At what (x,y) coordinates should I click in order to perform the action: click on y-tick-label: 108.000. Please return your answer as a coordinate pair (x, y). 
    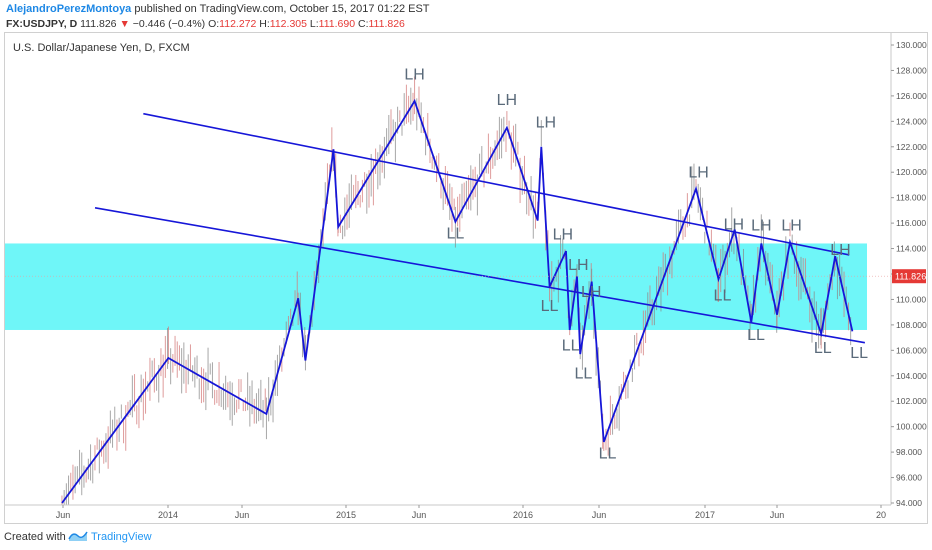
    Looking at the image, I should click on (911, 325).